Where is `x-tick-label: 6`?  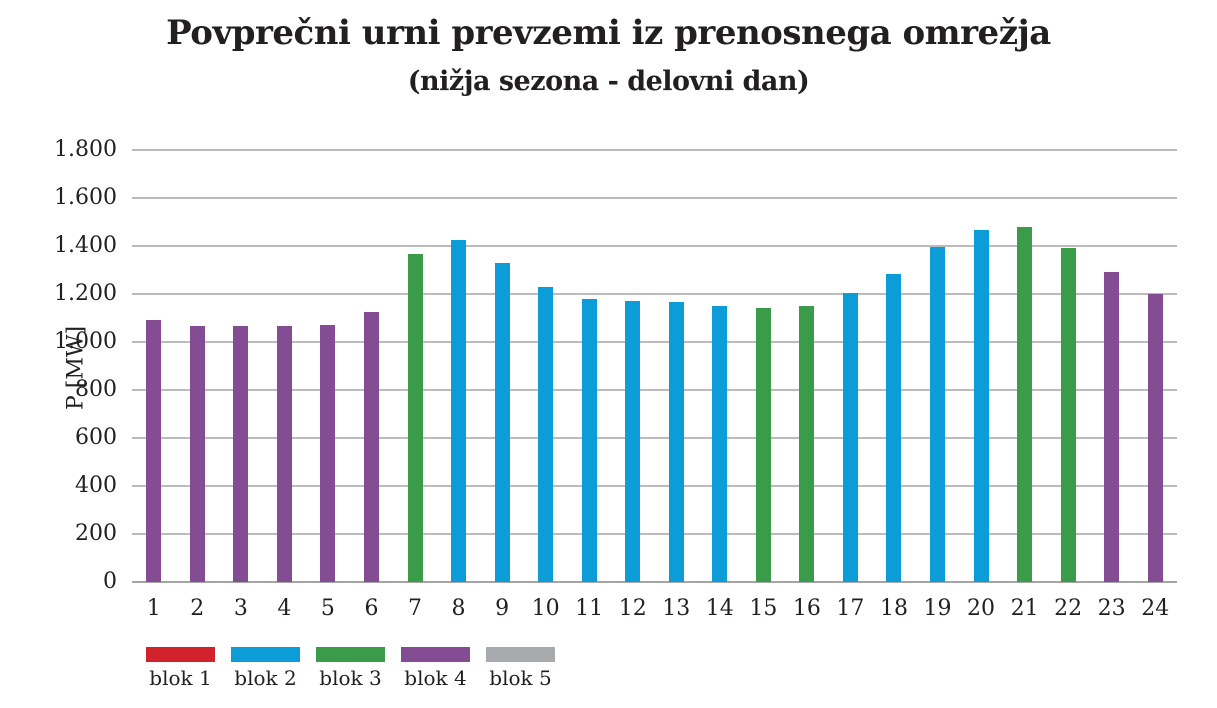
x-tick-label: 6 is located at coordinates (371, 608).